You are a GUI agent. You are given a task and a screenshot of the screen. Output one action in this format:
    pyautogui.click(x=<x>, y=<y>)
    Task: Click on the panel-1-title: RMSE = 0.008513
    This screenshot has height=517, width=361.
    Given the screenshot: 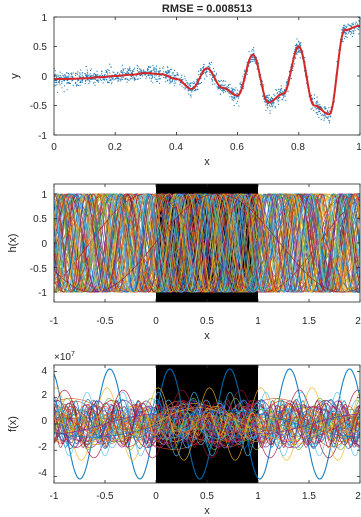 What is the action you would take?
    pyautogui.click(x=207, y=9)
    